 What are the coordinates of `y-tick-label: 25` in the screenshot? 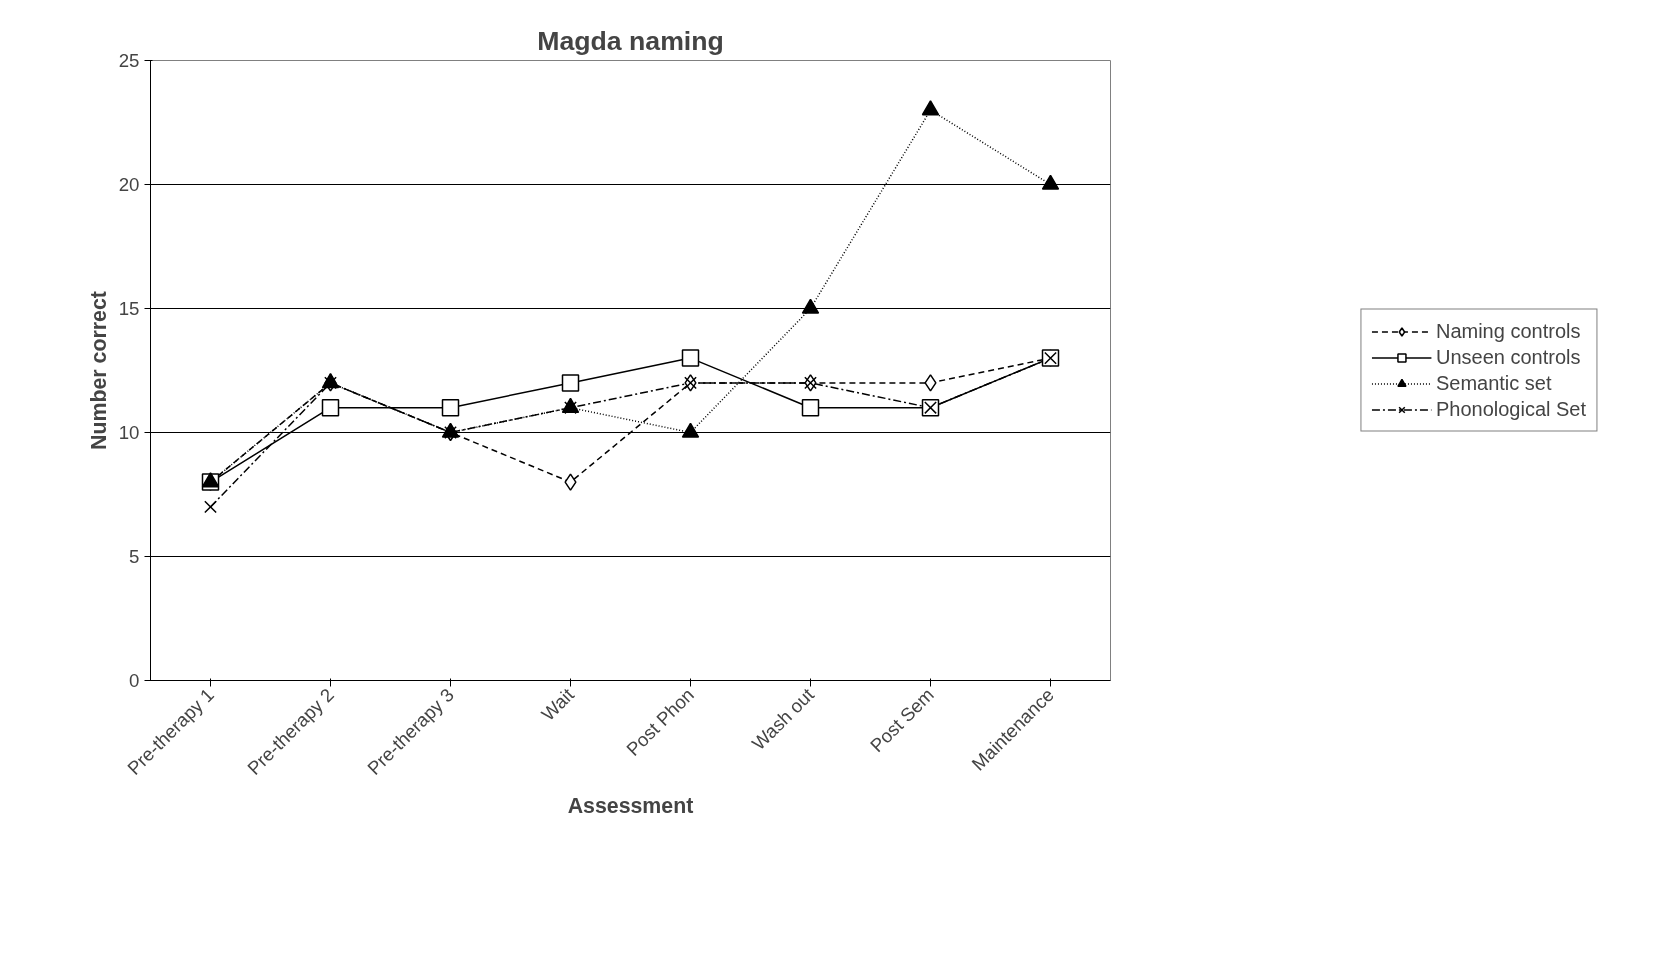 It's located at (129, 60).